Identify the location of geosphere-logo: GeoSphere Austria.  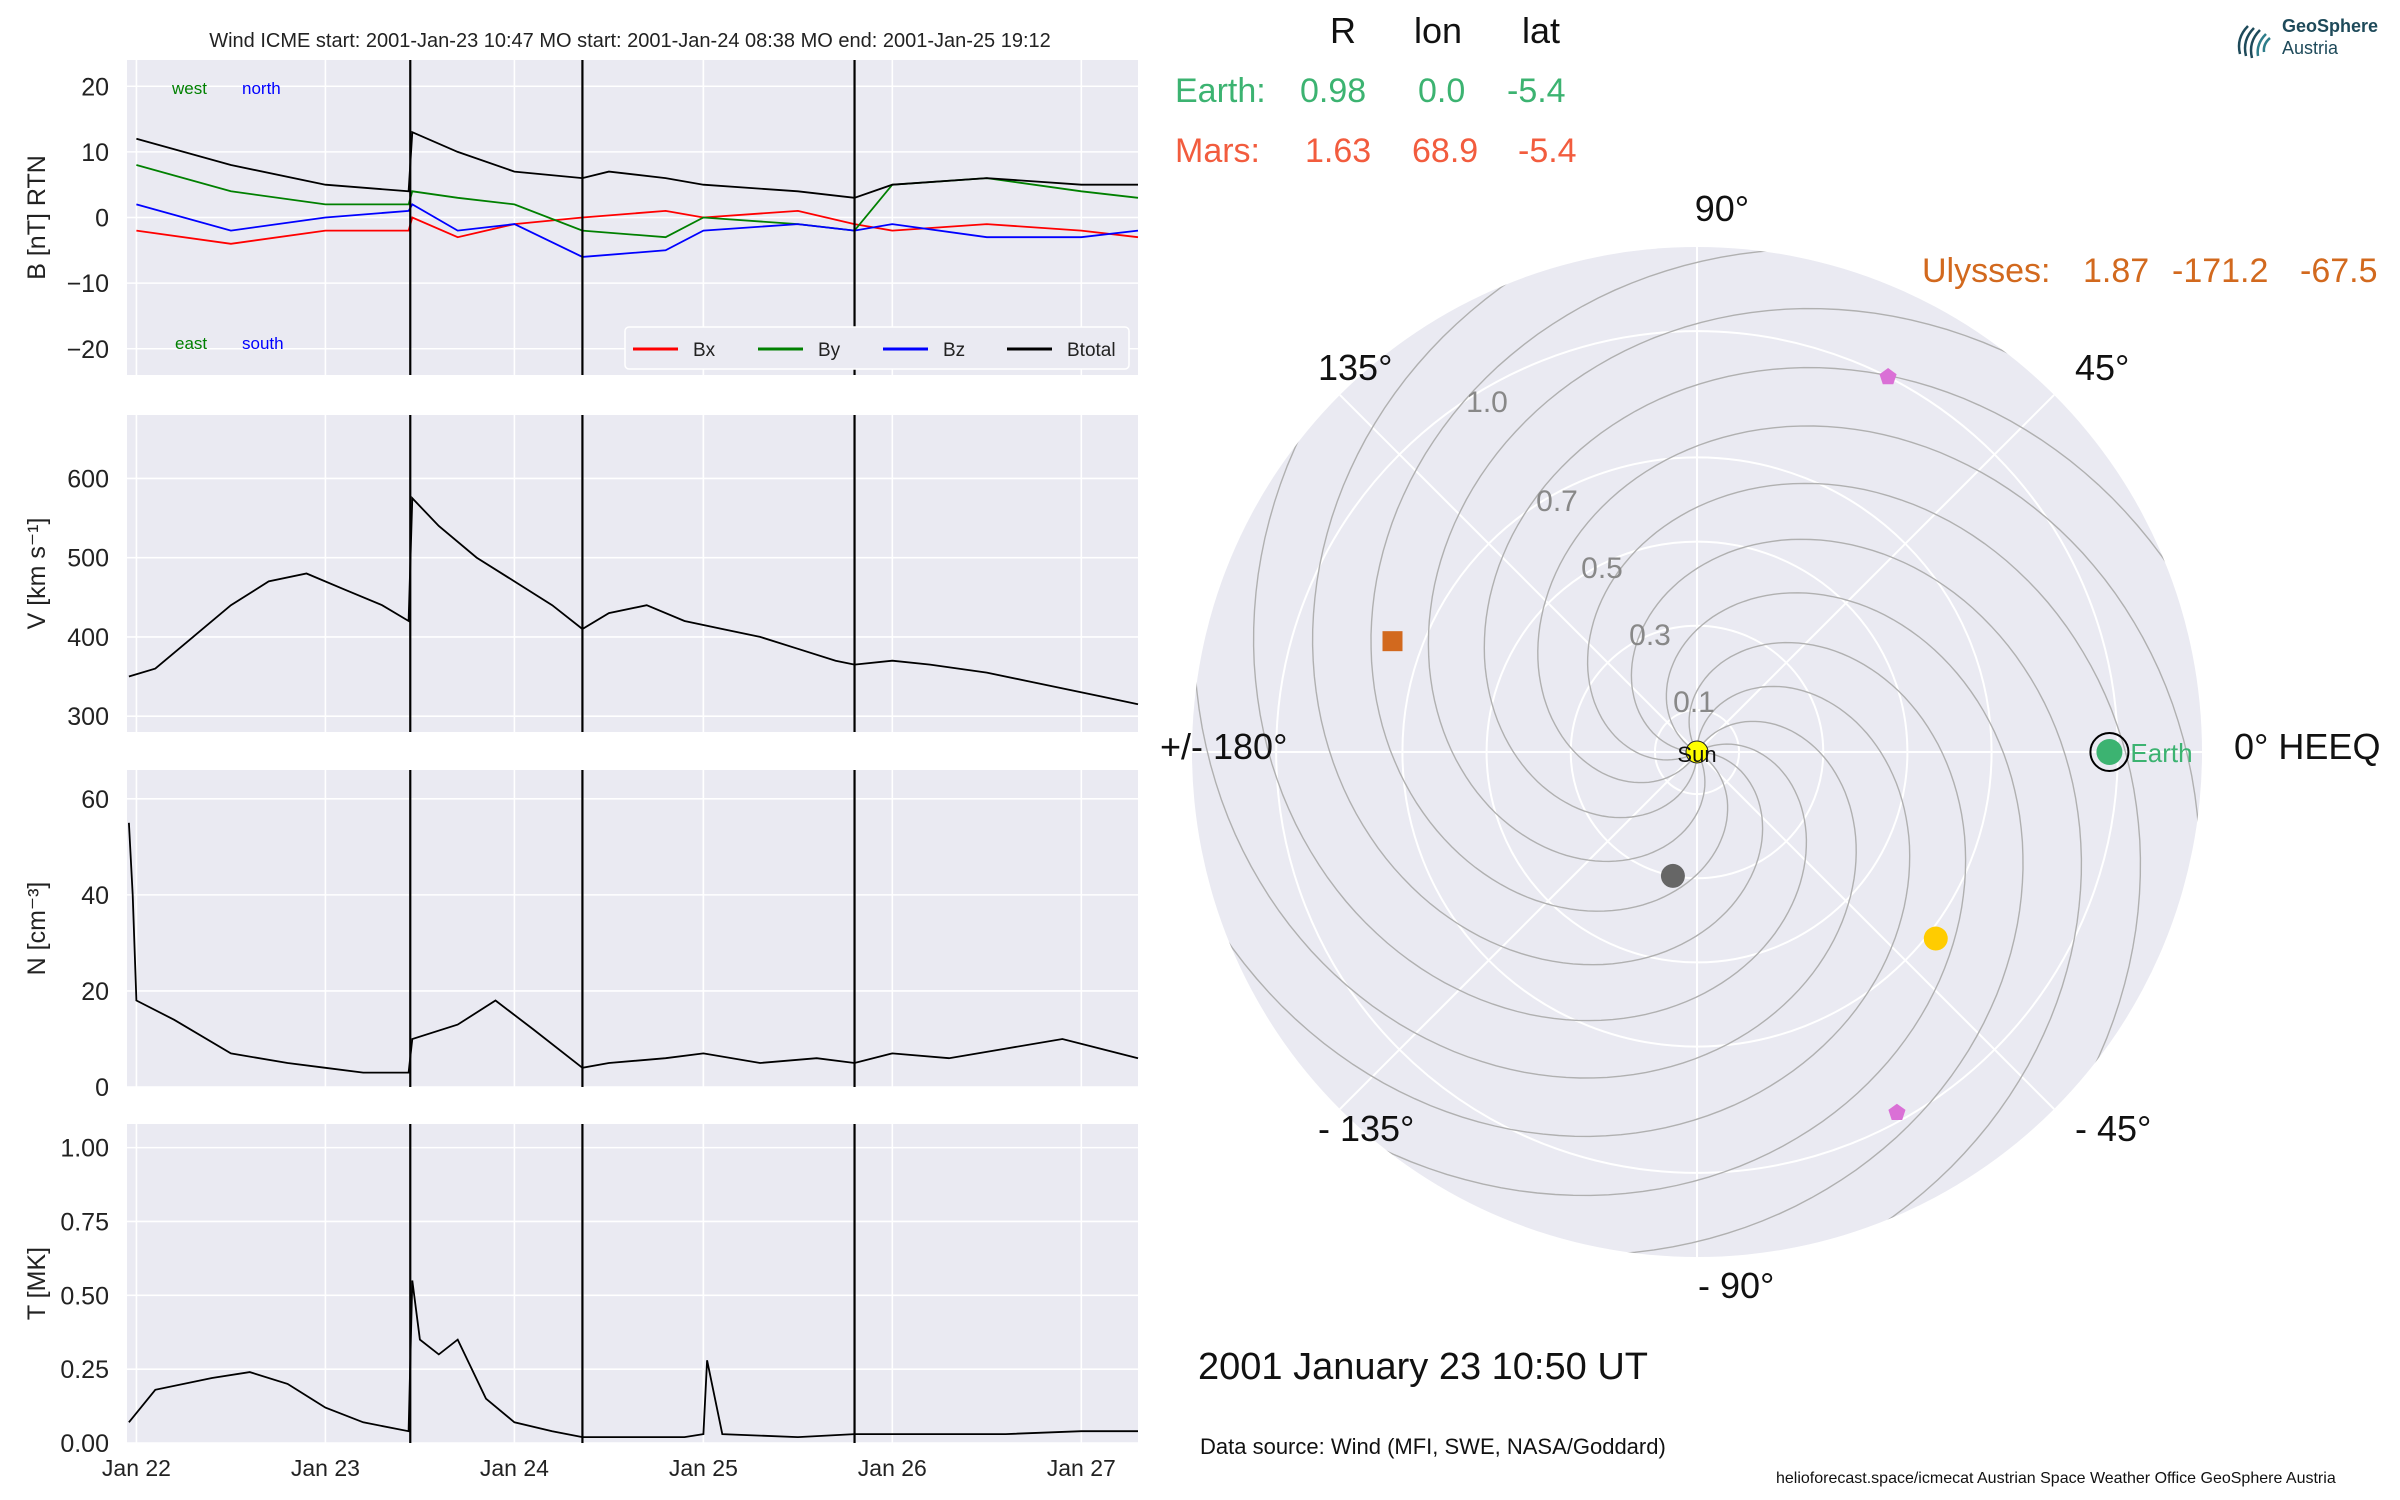
(2312, 39).